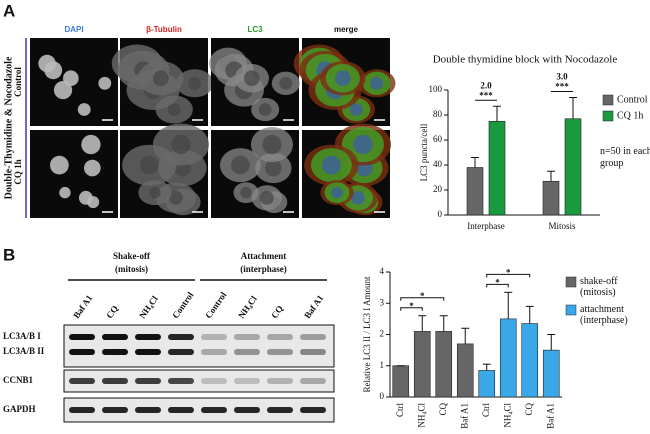 The width and height of the screenshot is (650, 434). Describe the element at coordinates (562, 77) in the screenshot. I see `annotation: 3.0` at that location.